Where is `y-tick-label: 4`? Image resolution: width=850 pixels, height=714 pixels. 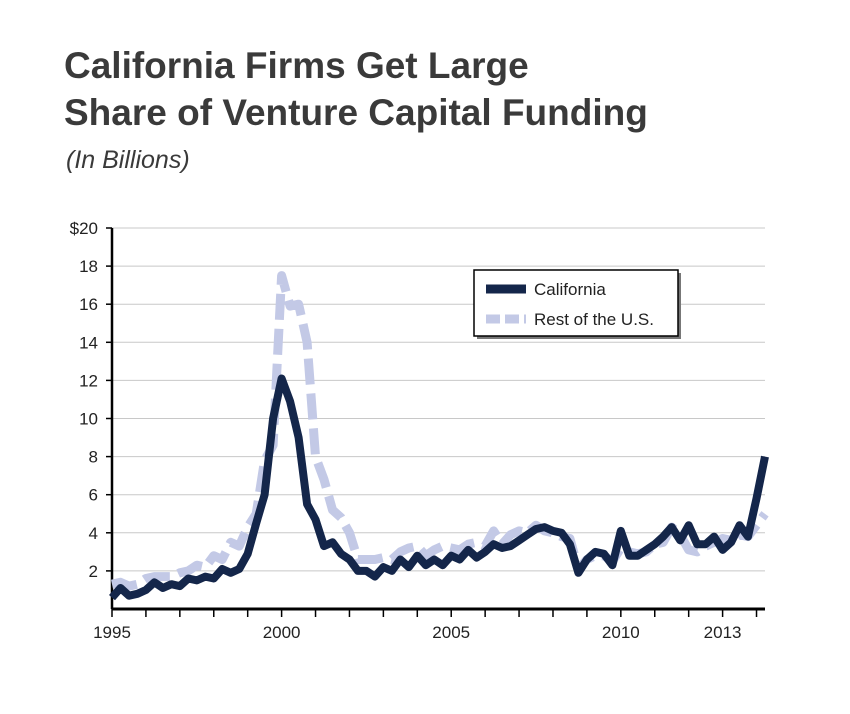
y-tick-label: 4 is located at coordinates (93, 533).